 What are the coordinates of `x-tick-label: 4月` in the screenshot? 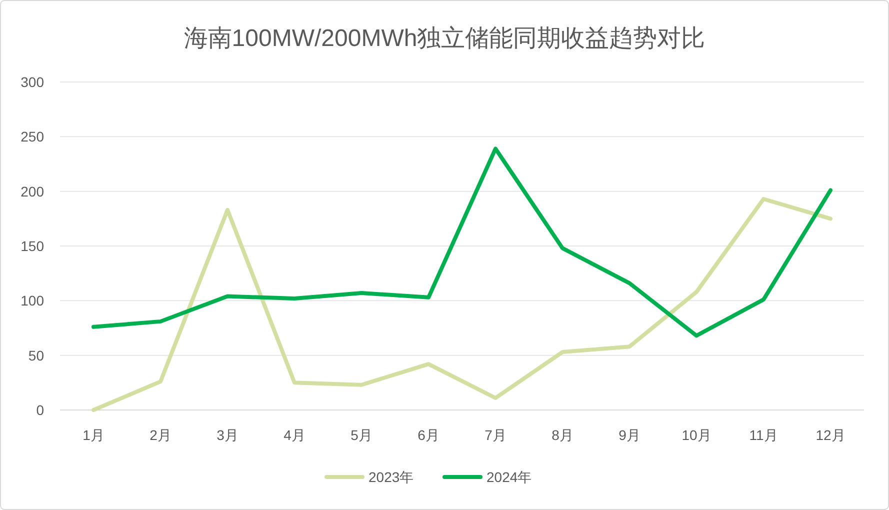 It's located at (295, 435).